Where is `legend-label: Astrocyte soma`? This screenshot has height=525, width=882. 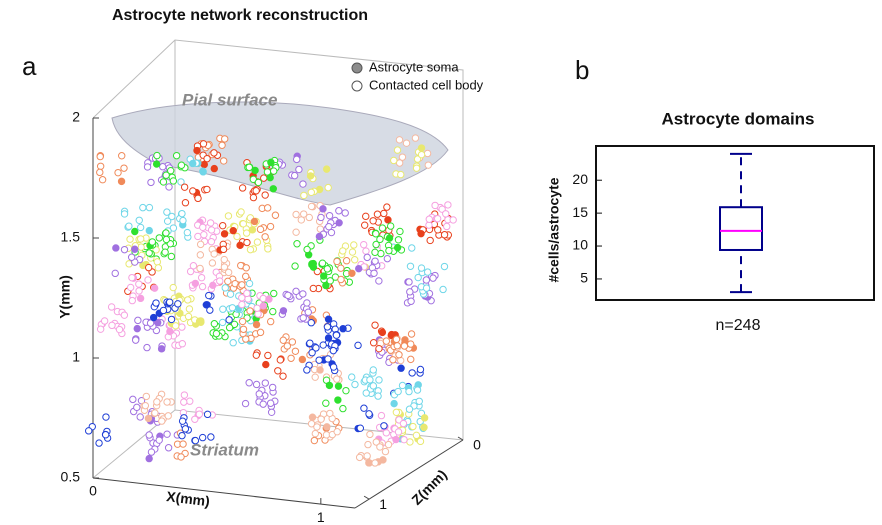
legend-label: Astrocyte soma is located at coordinates (414, 66).